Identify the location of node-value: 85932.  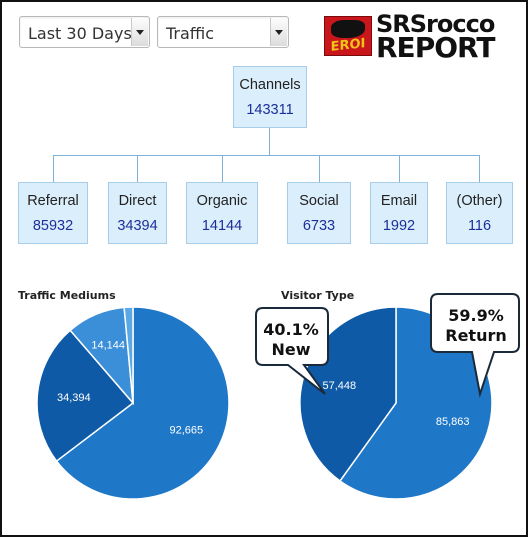
(53, 226).